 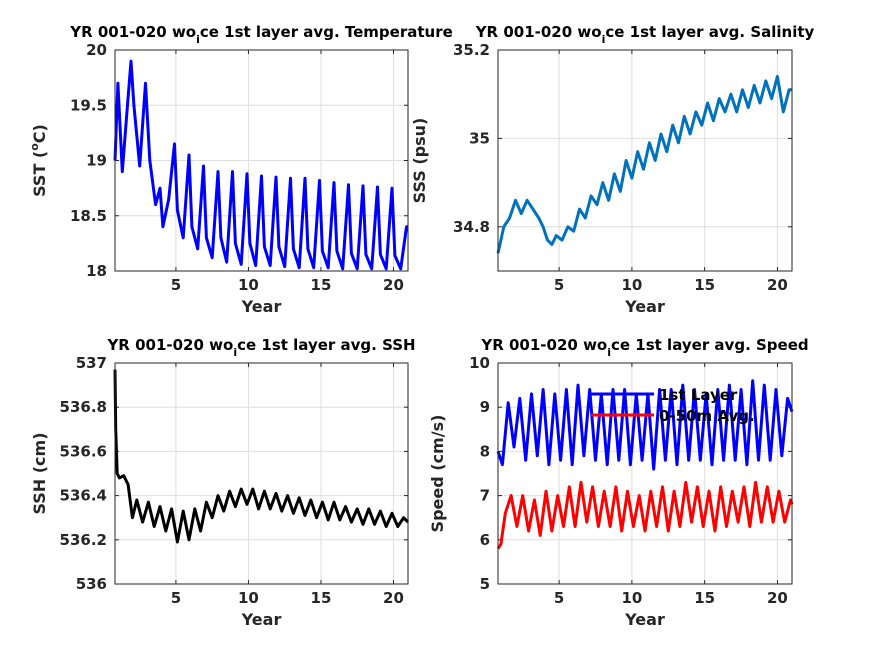 What do you see at coordinates (96, 50) in the screenshot?
I see `y-tick-label: 20` at bounding box center [96, 50].